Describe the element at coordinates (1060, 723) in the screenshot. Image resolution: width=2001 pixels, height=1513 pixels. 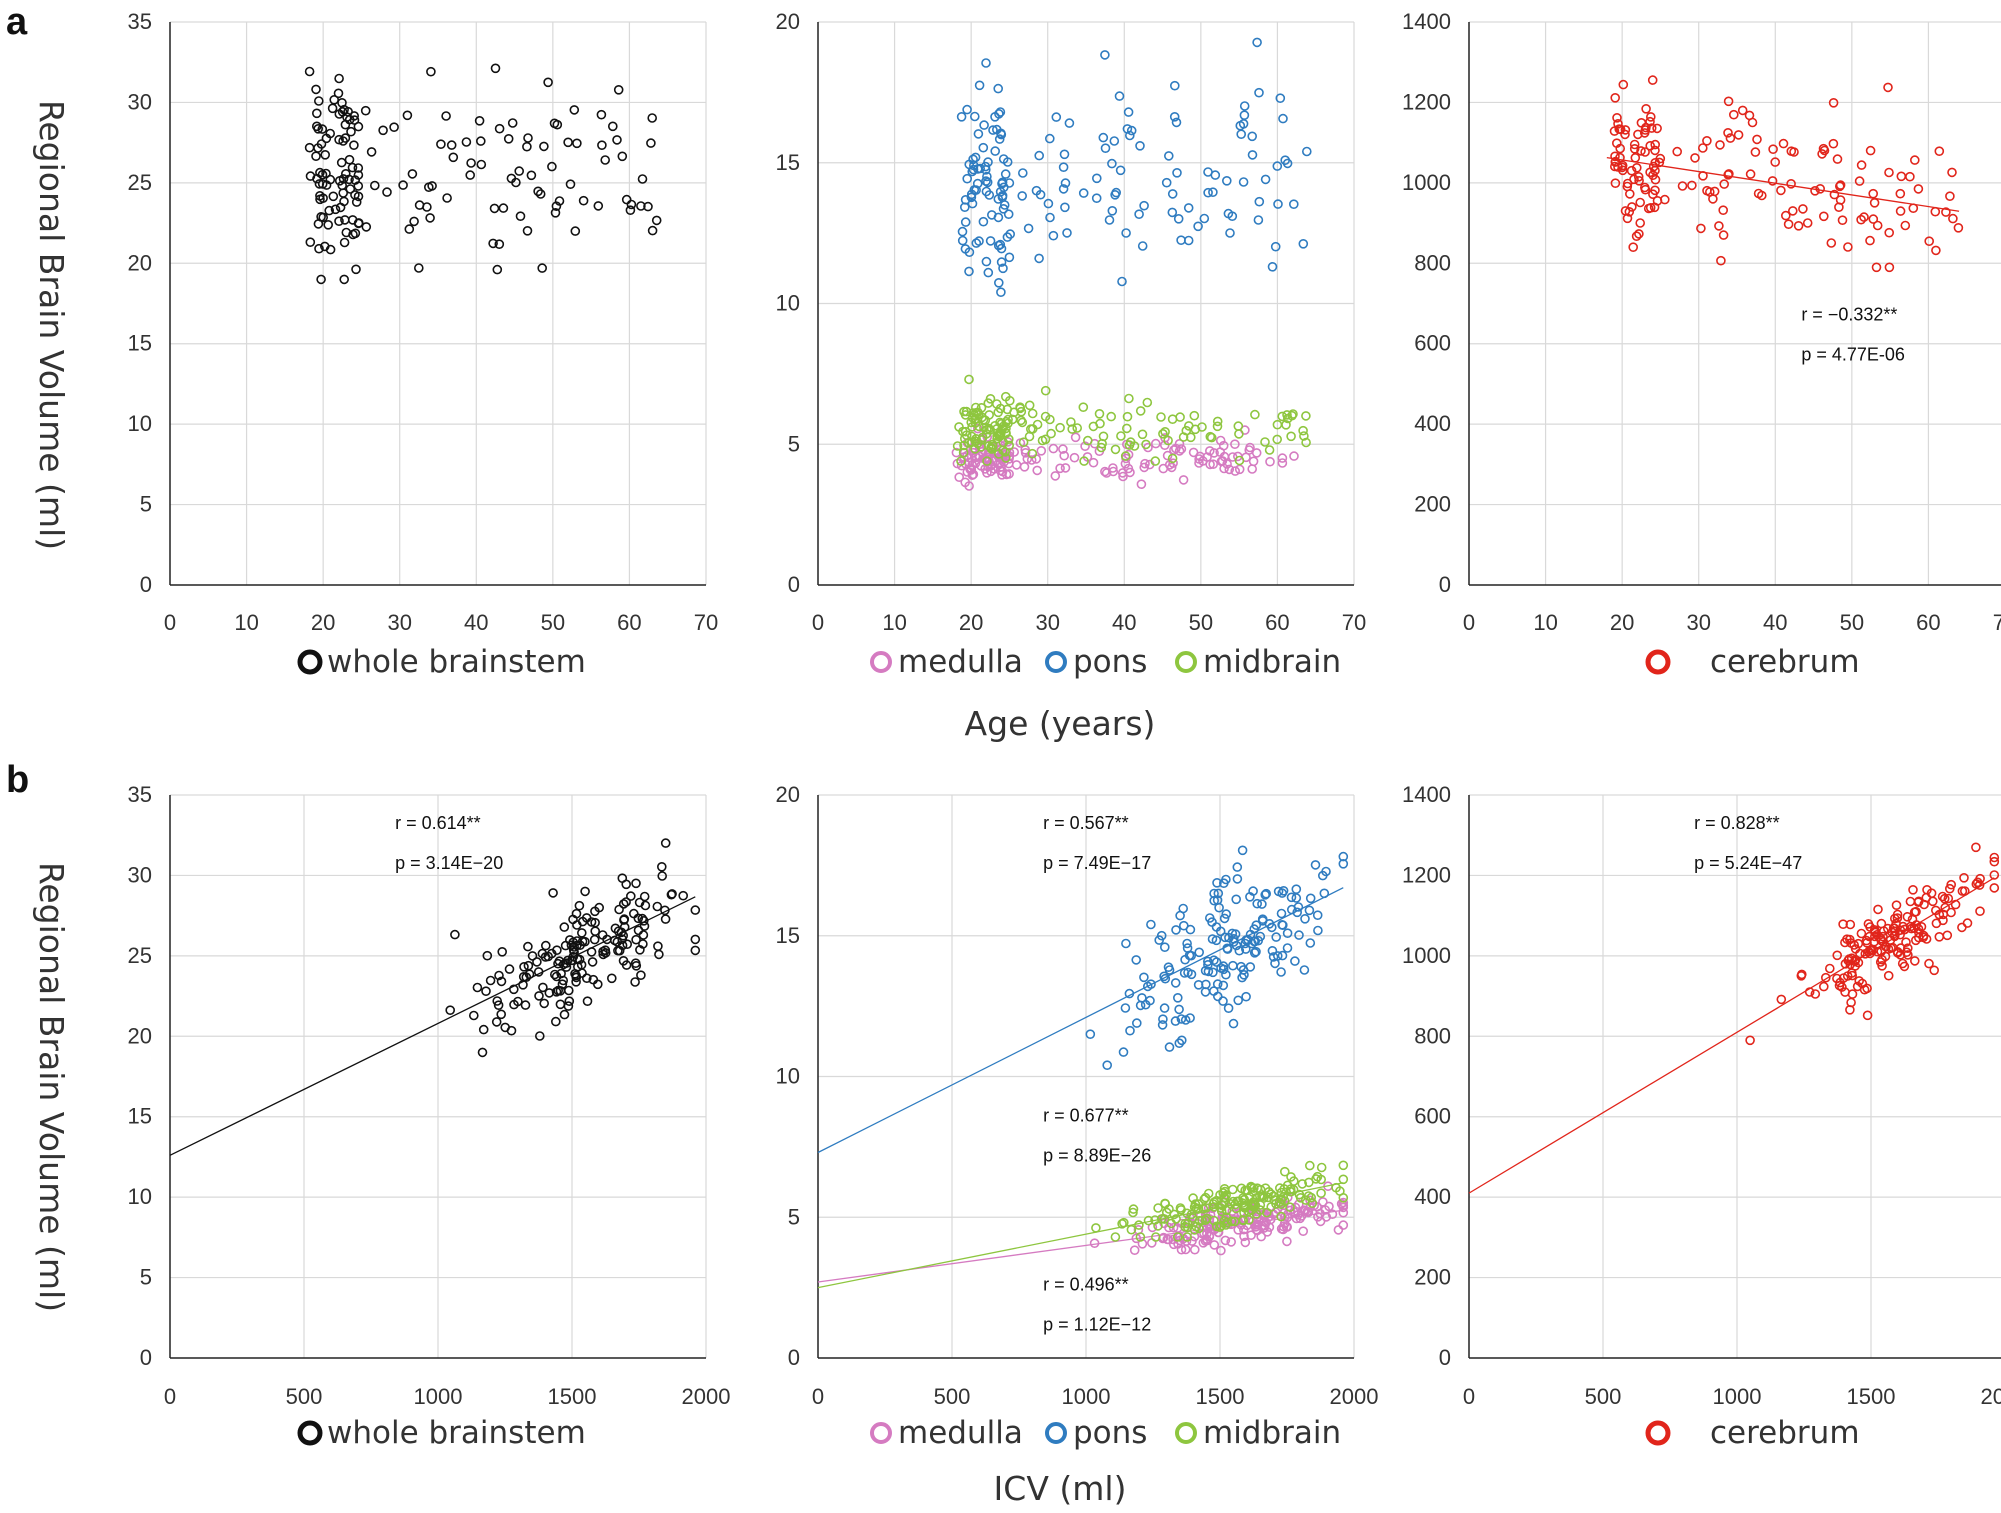
I see `x-axis-title-row-a: Age (years)` at that location.